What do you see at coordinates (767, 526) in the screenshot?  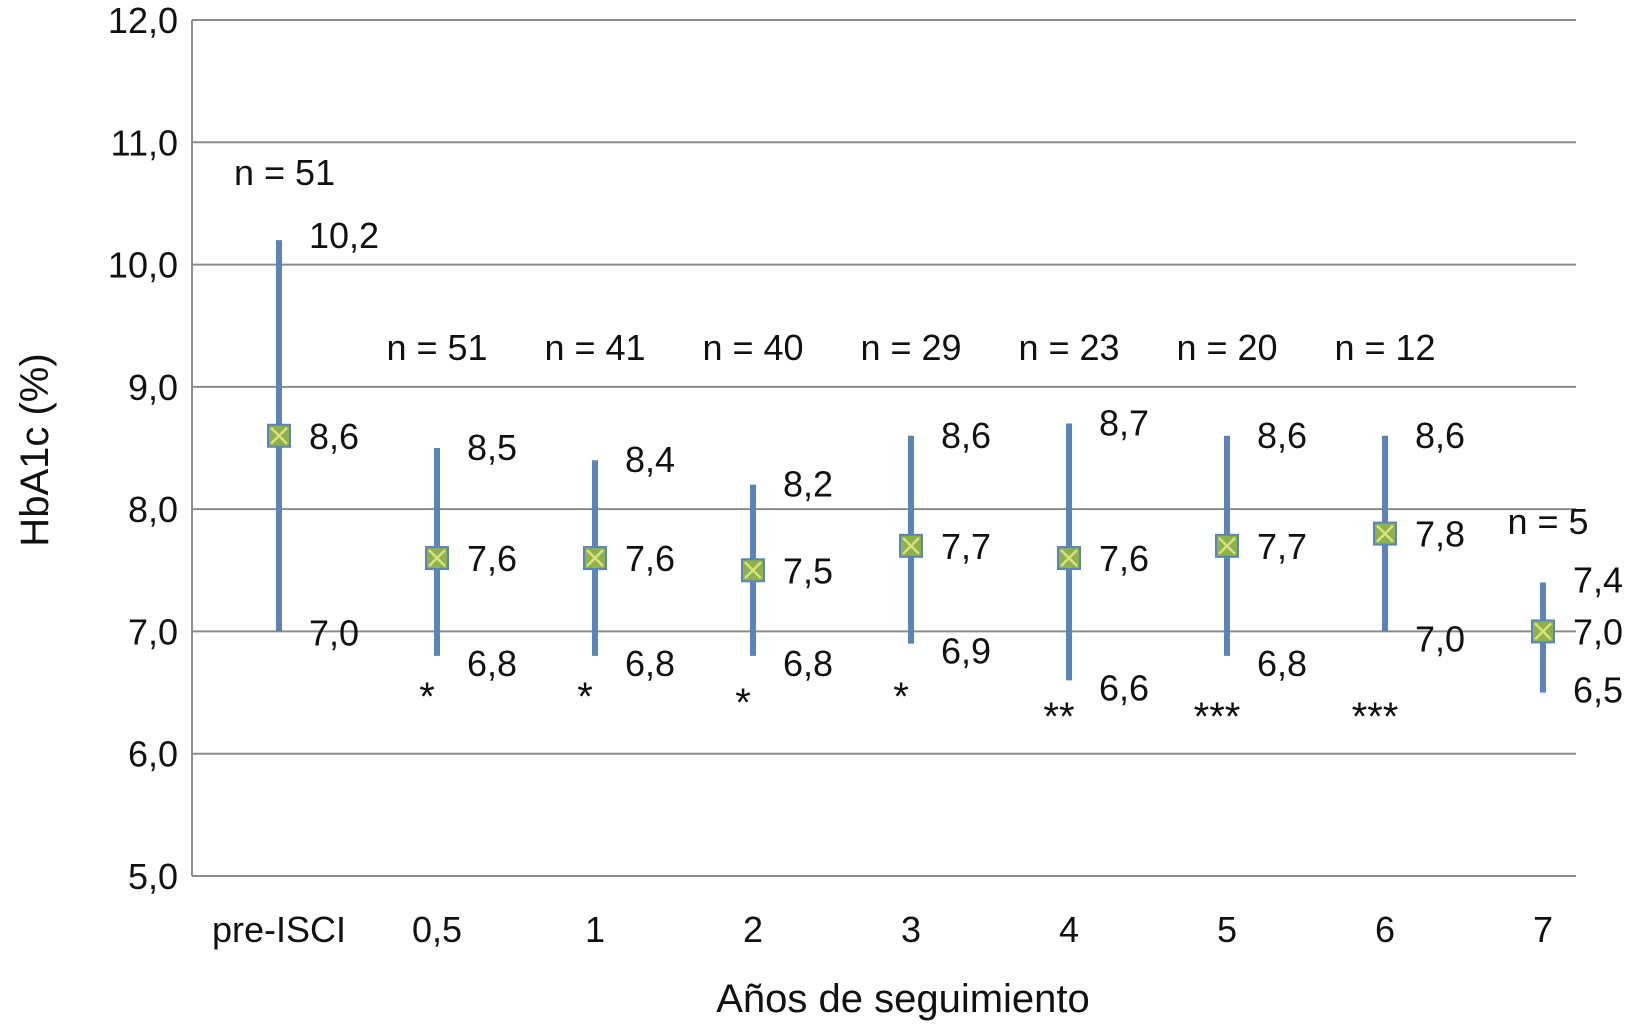 I see `data-point-group: 8,2 6,8 7,5 n = 40 *` at bounding box center [767, 526].